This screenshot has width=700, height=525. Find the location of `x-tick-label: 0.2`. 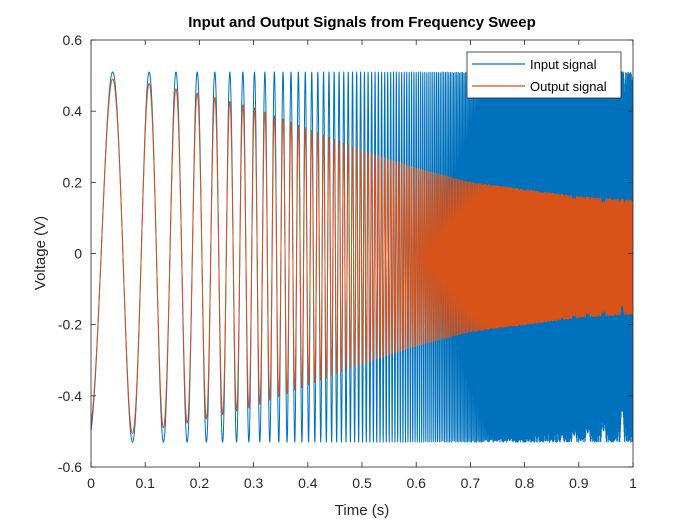

x-tick-label: 0.2 is located at coordinates (200, 483).